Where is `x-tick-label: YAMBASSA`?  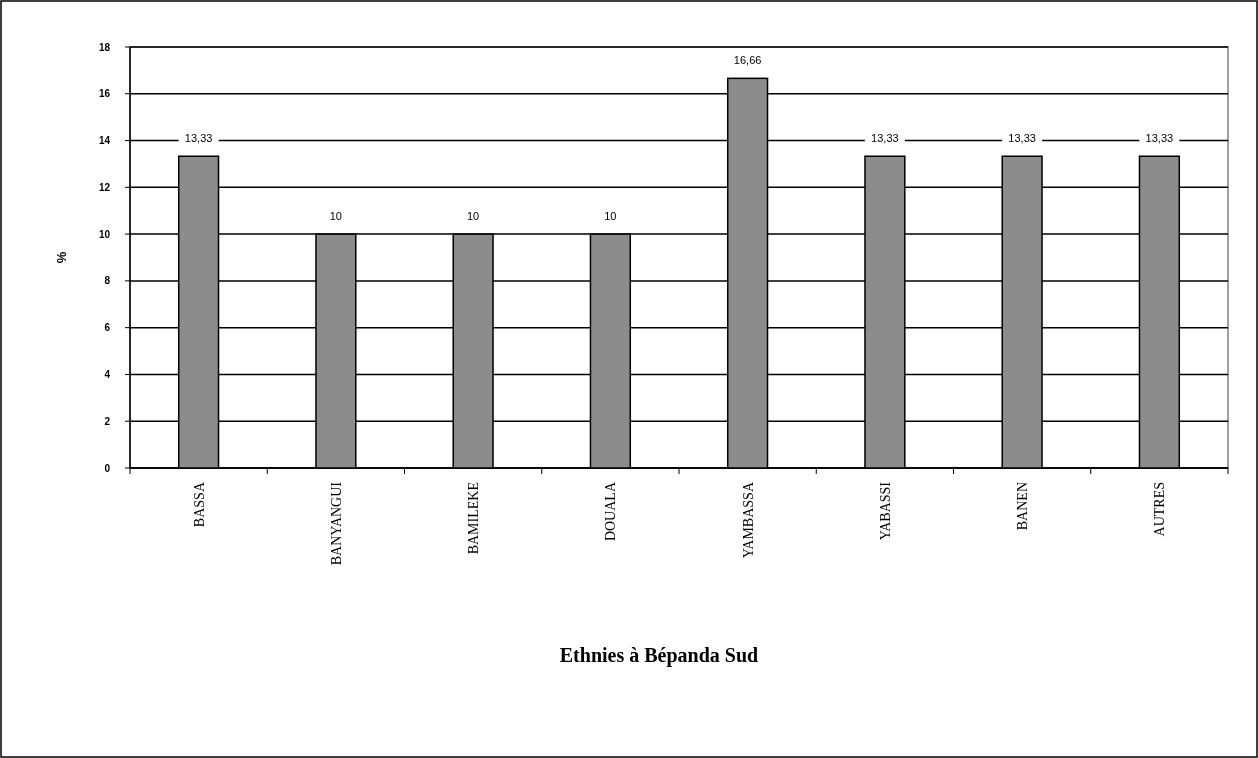
x-tick-label: YAMBASSA is located at coordinates (748, 520).